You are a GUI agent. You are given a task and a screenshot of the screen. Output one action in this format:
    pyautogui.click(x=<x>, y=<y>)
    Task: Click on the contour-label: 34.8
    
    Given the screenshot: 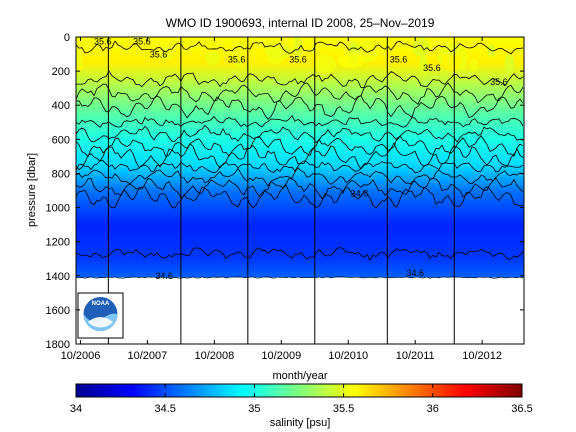 What is the action you would take?
    pyautogui.click(x=360, y=193)
    